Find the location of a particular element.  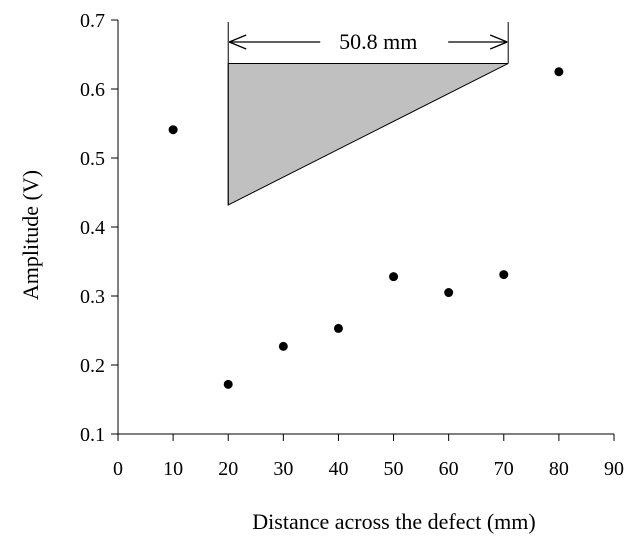

y-tick-label: 0.7 is located at coordinates (92, 21).